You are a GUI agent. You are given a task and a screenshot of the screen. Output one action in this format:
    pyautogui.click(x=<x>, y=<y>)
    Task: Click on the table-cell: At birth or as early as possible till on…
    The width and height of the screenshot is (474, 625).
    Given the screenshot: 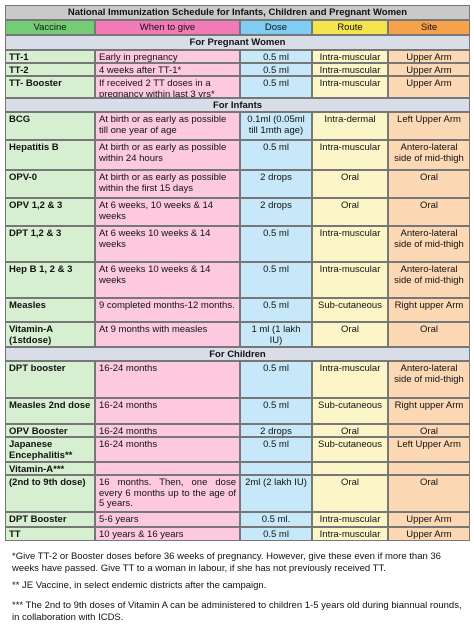 What is the action you would take?
    pyautogui.click(x=167, y=126)
    